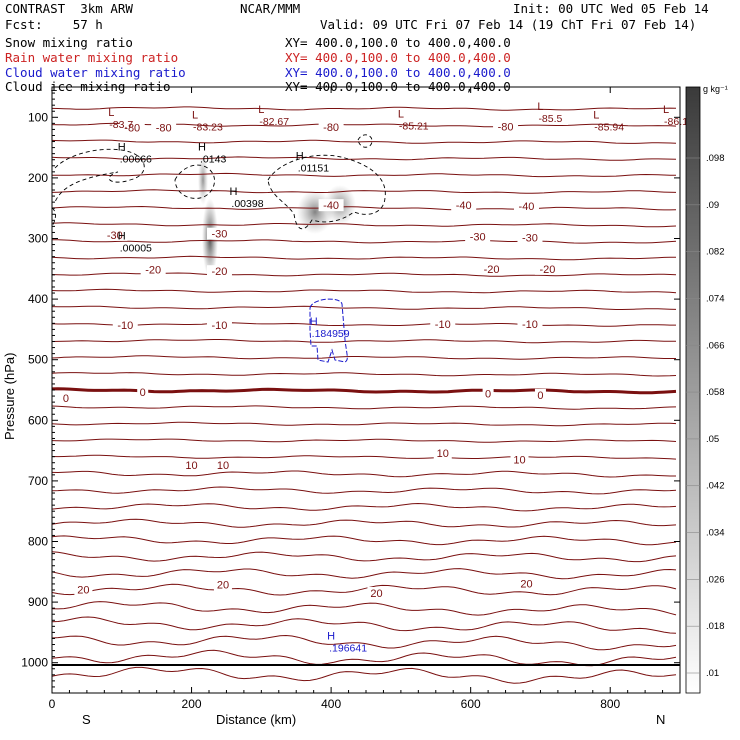  What do you see at coordinates (69, 8) in the screenshot?
I see `model-title: CONTRAST 3km ARW` at bounding box center [69, 8].